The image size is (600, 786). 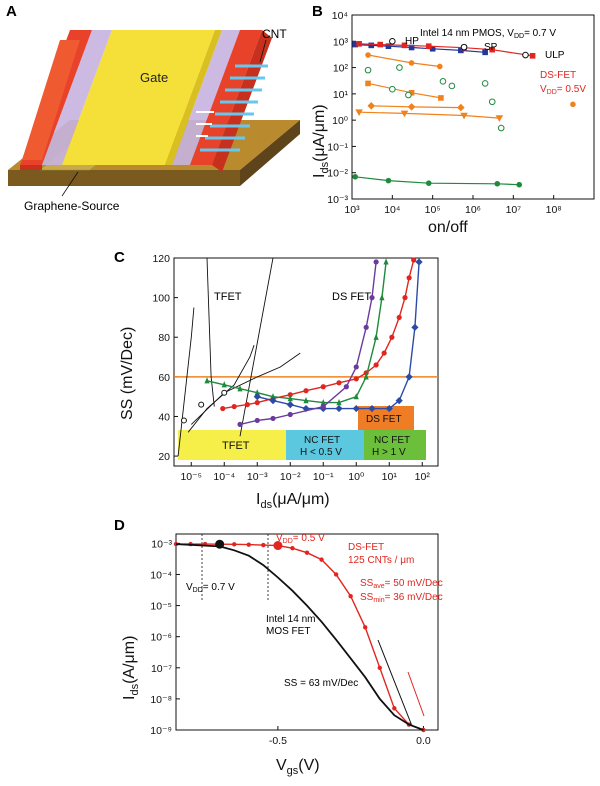 I want to click on ss63-label: SS = 63 mV/Dec, so click(x=321, y=683).